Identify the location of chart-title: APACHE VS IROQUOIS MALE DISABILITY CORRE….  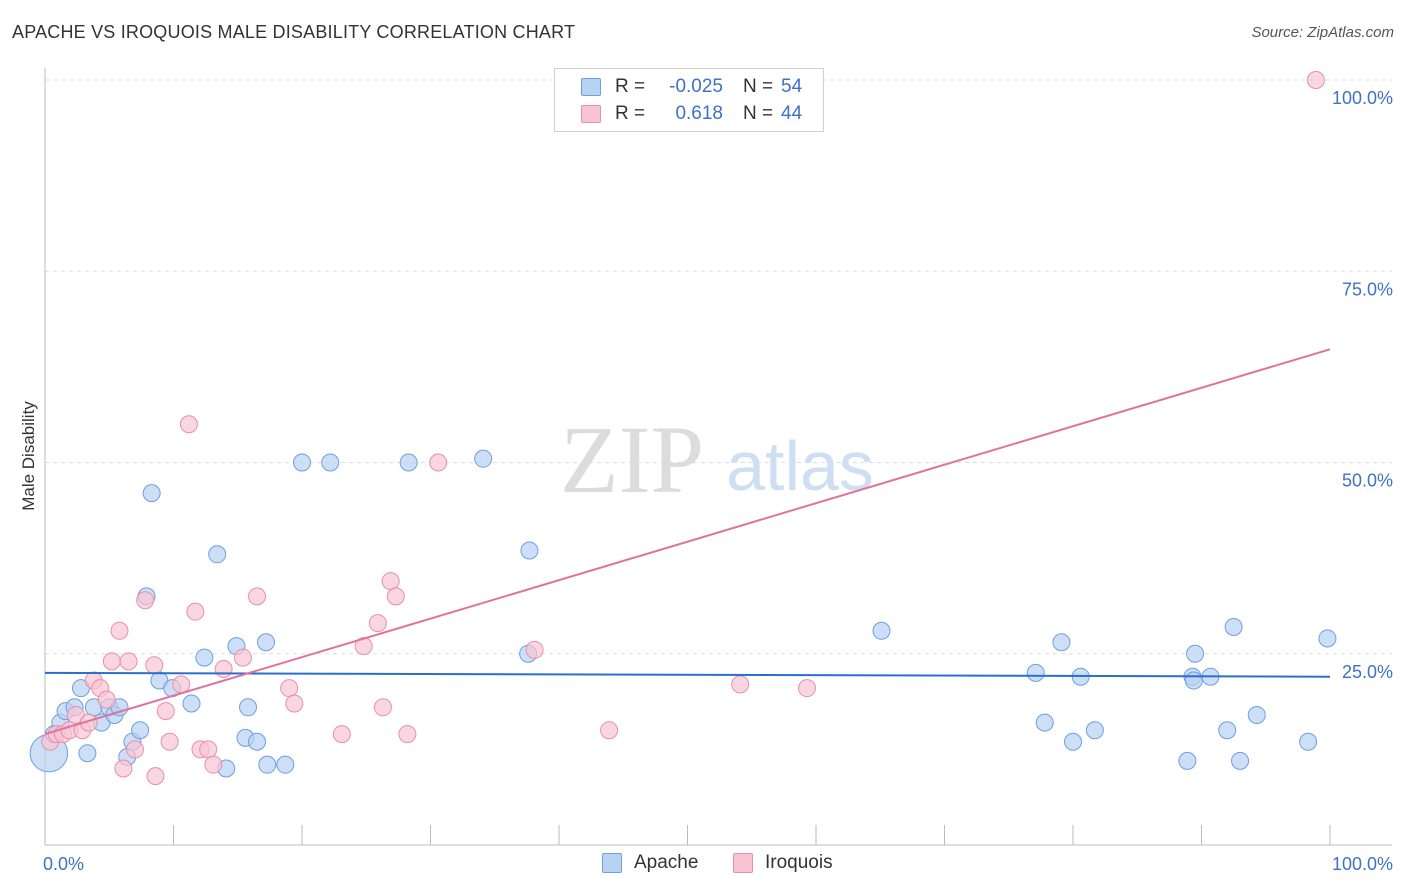
(294, 32).